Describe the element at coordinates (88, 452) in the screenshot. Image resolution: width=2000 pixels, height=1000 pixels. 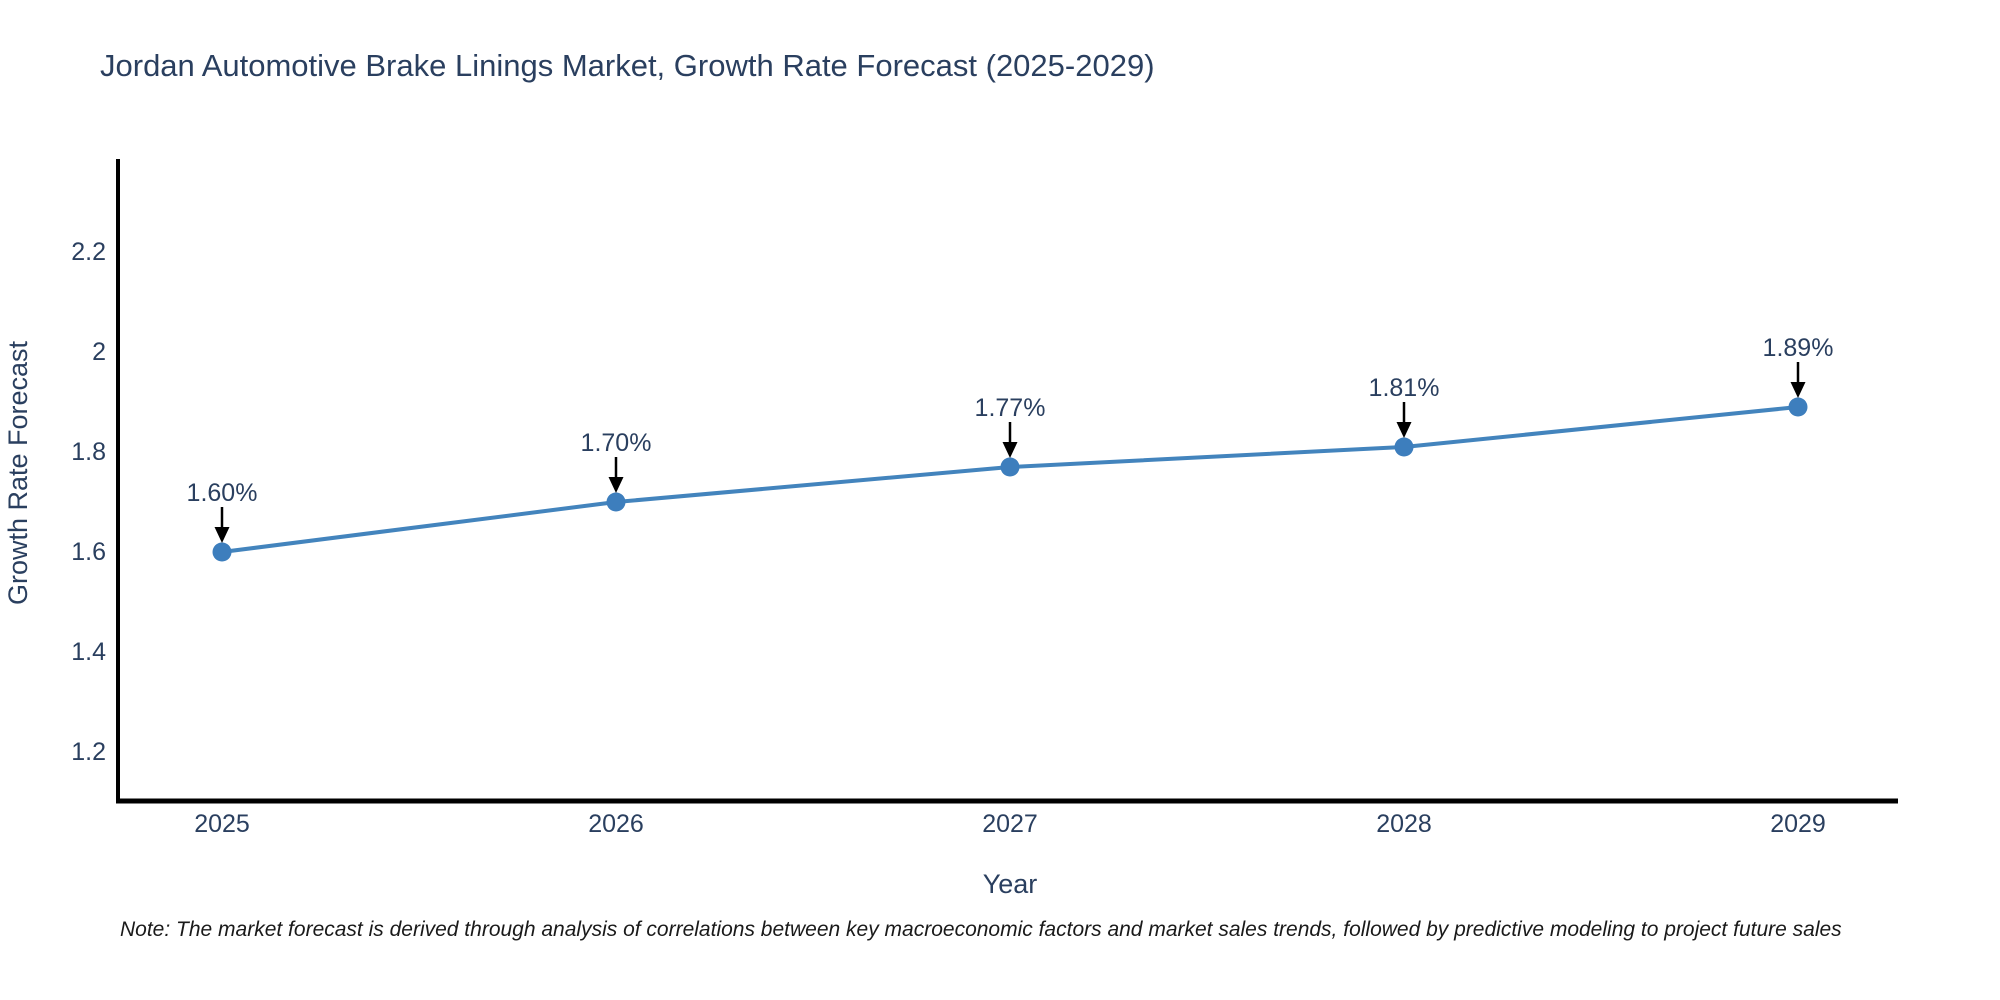
I see `y-tick-label: 1.8` at that location.